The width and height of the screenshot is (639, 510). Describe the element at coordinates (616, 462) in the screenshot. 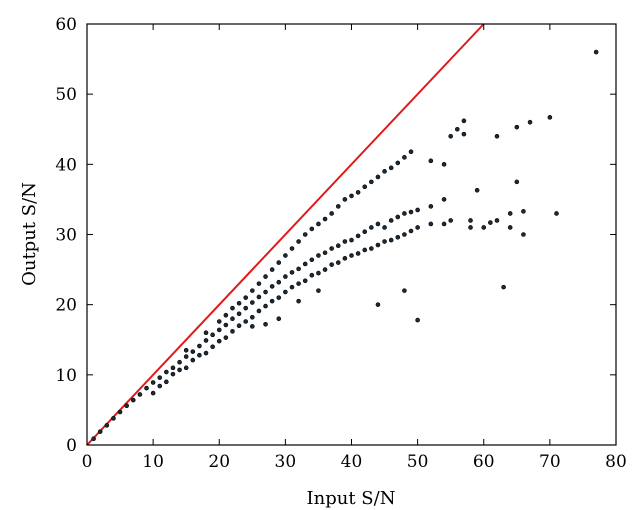

I see `x-tick-label: 80` at that location.